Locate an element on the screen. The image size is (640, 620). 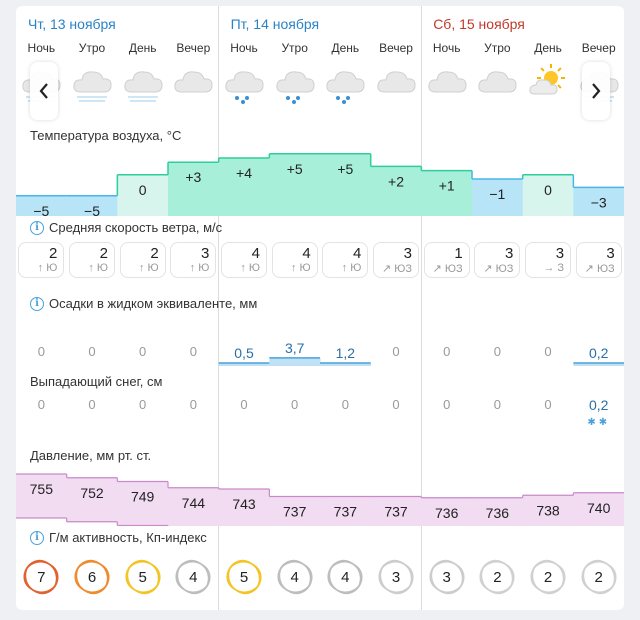
pressure-value: 740 is located at coordinates (599, 508).